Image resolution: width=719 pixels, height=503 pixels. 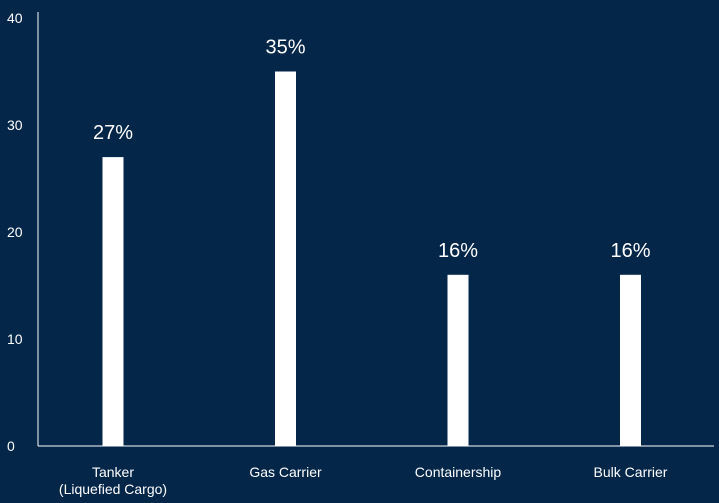 What do you see at coordinates (113, 489) in the screenshot?
I see `x-tick-label-line: (Liquefied Cargo)` at bounding box center [113, 489].